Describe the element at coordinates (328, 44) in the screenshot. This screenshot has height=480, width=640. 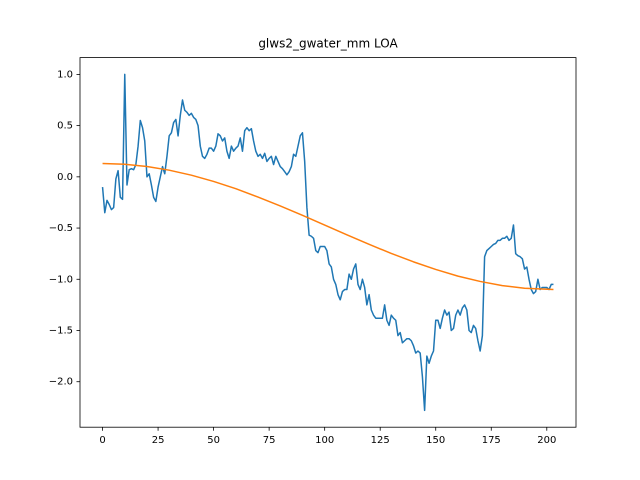
I see `chart-title: glws2_gwater_mm LOA` at that location.